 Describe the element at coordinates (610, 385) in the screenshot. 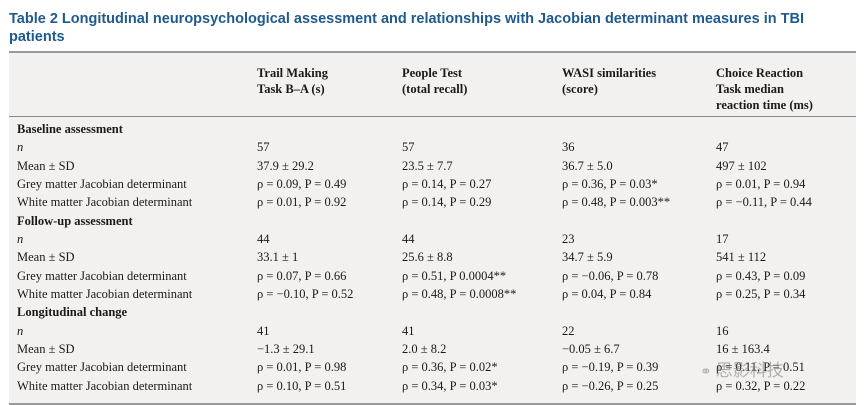

I see `table-cell: ρ = −0.26, P = 0.25` at that location.